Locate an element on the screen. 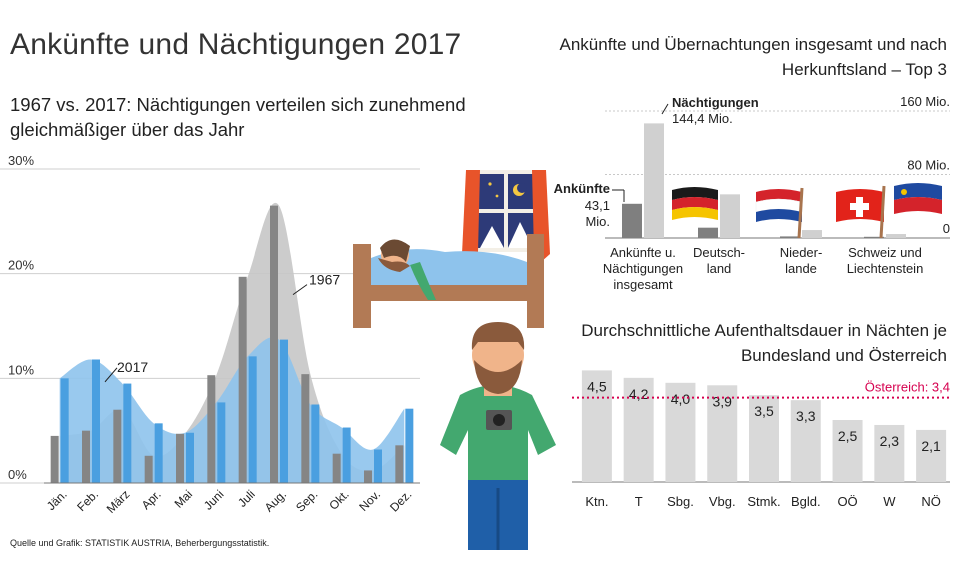 The image size is (955, 566). y-tick-label: 20% is located at coordinates (21, 265).